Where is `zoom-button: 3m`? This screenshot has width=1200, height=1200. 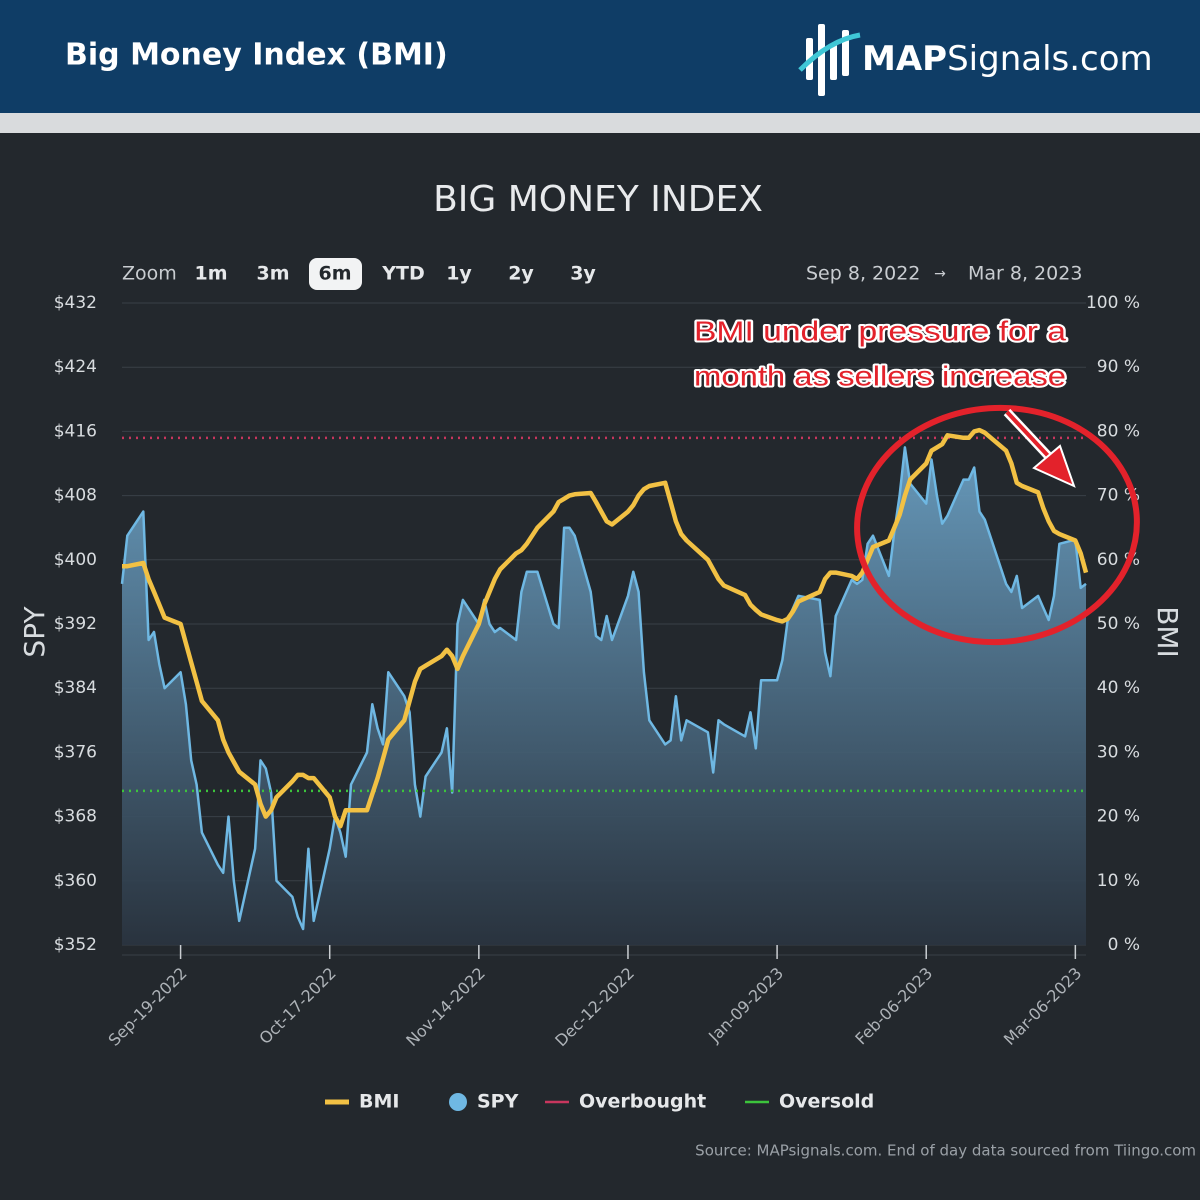
zoom-button: 3m is located at coordinates (272, 274).